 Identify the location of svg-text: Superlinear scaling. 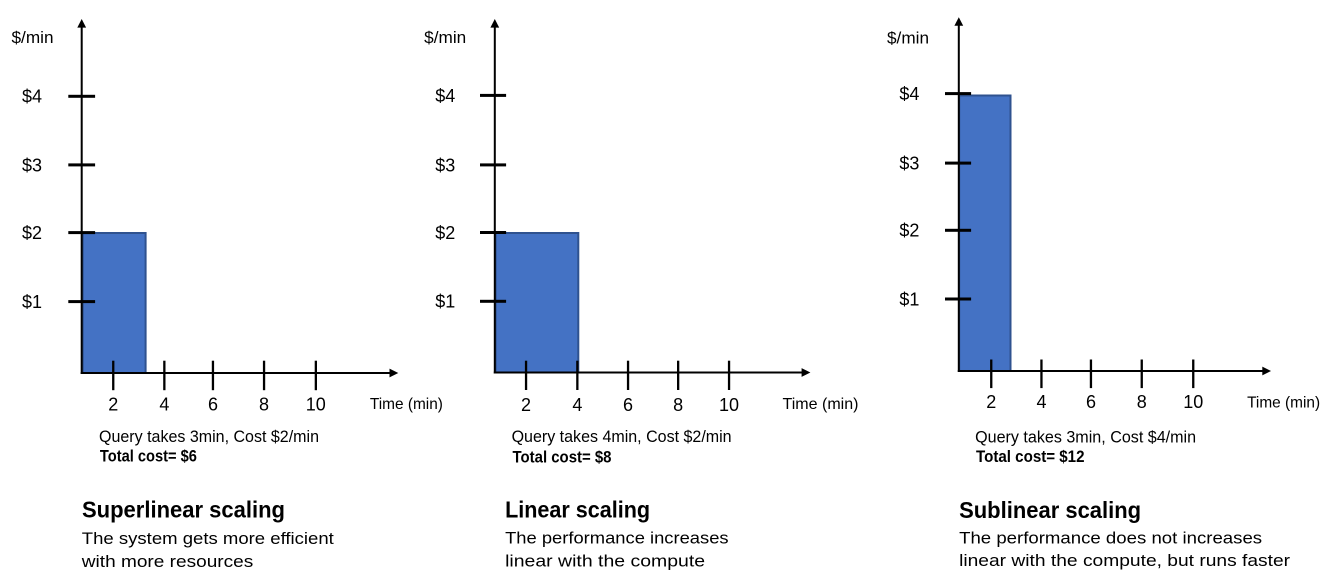
(183, 510).